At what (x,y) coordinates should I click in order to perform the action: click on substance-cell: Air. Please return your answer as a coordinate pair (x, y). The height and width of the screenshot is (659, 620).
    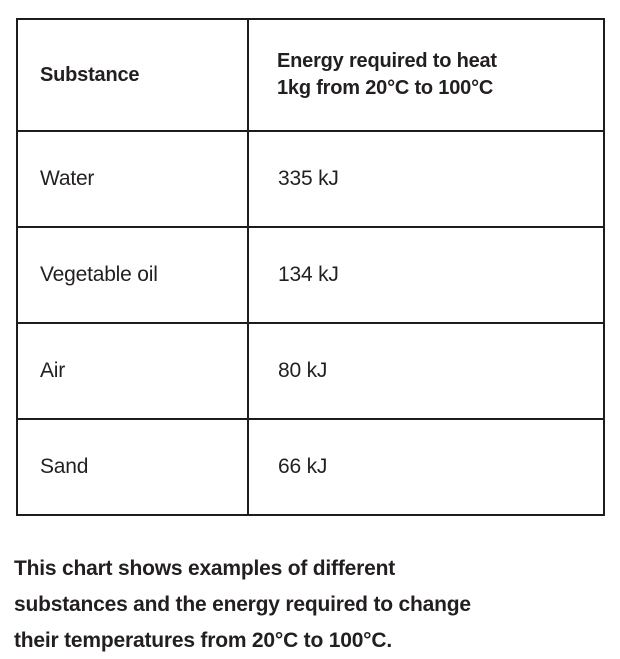
    Looking at the image, I should click on (132, 371).